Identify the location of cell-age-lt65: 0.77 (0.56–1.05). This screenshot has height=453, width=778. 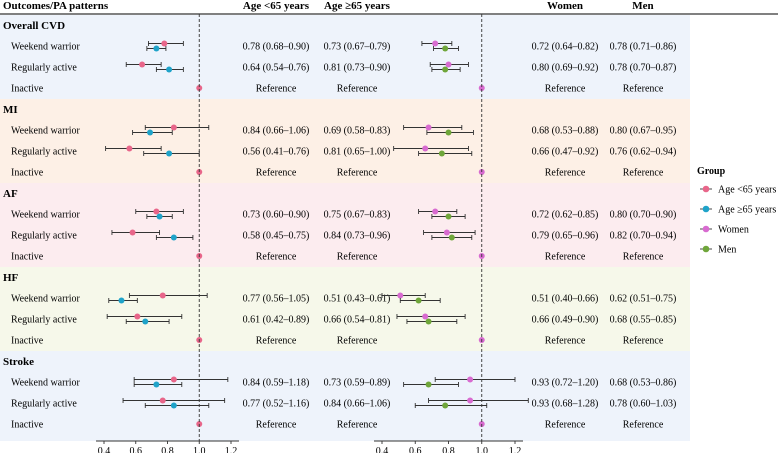
(276, 299).